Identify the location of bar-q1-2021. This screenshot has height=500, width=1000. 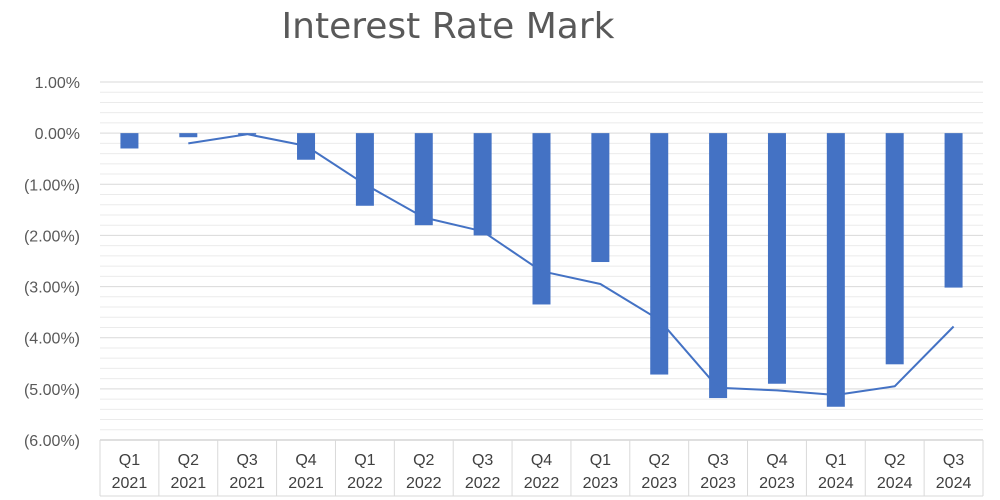
(129, 141).